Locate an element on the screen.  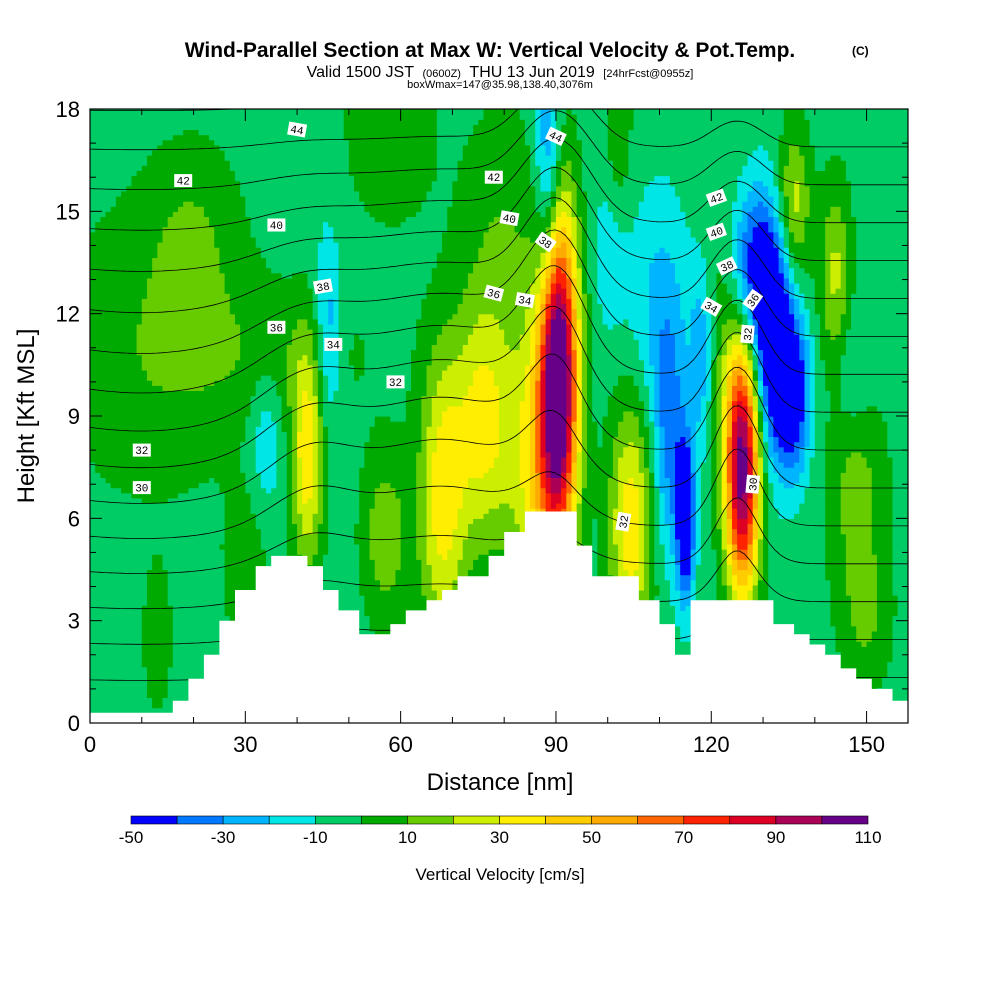
y-tick-label: 15 is located at coordinates (68, 211).